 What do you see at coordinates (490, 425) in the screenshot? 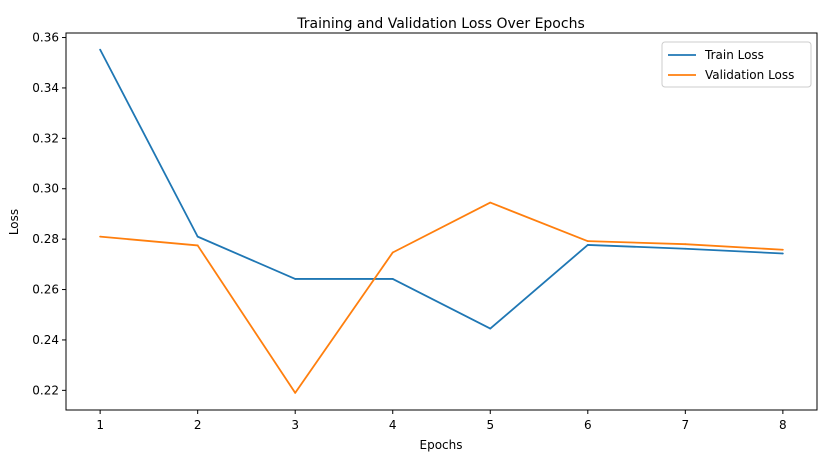
I see `x-tick-label: 5` at bounding box center [490, 425].